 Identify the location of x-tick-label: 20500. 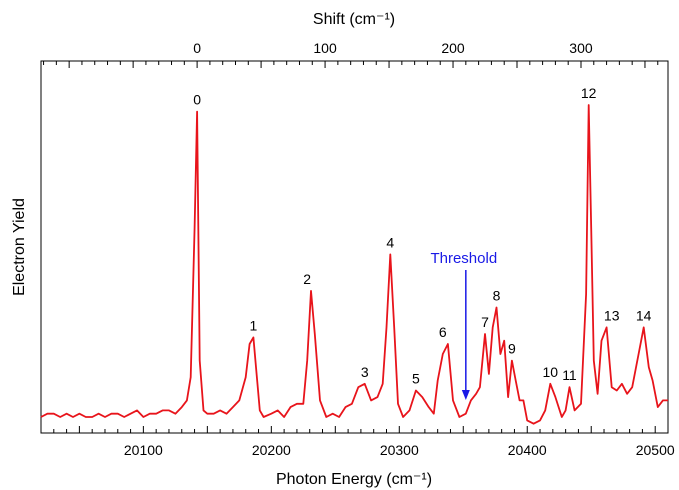
(655, 450).